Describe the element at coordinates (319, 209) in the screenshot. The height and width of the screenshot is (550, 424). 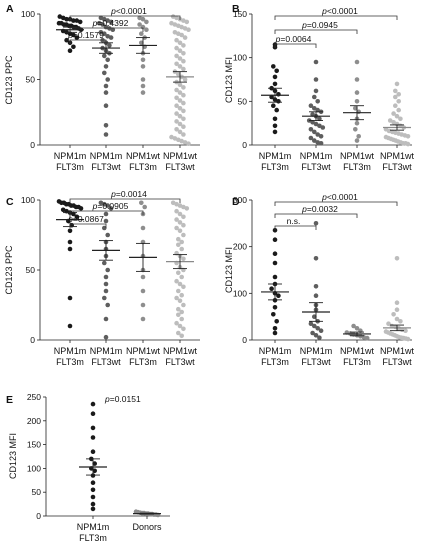
I see `p-value-label: p=0.0032` at that location.